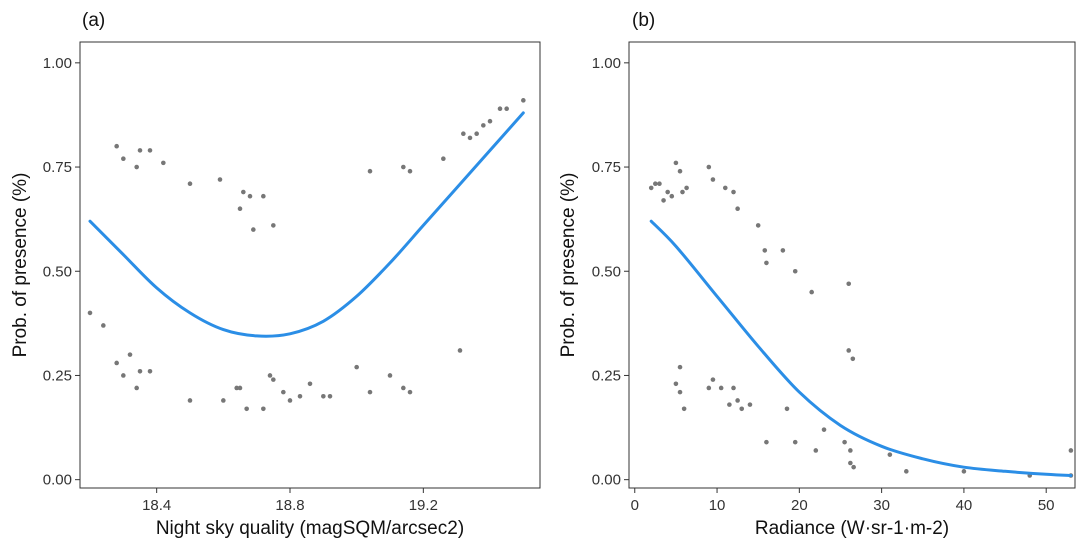 The width and height of the screenshot is (1080, 550). I want to click on panel-b-y-tick-label-0: 0.00, so click(606, 480).